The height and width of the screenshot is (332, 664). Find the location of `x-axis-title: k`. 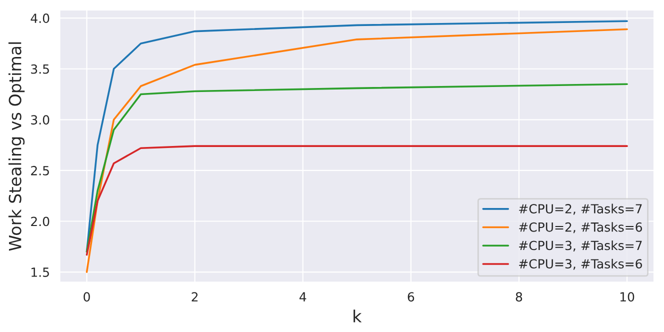

x-axis-title: k is located at coordinates (358, 316).